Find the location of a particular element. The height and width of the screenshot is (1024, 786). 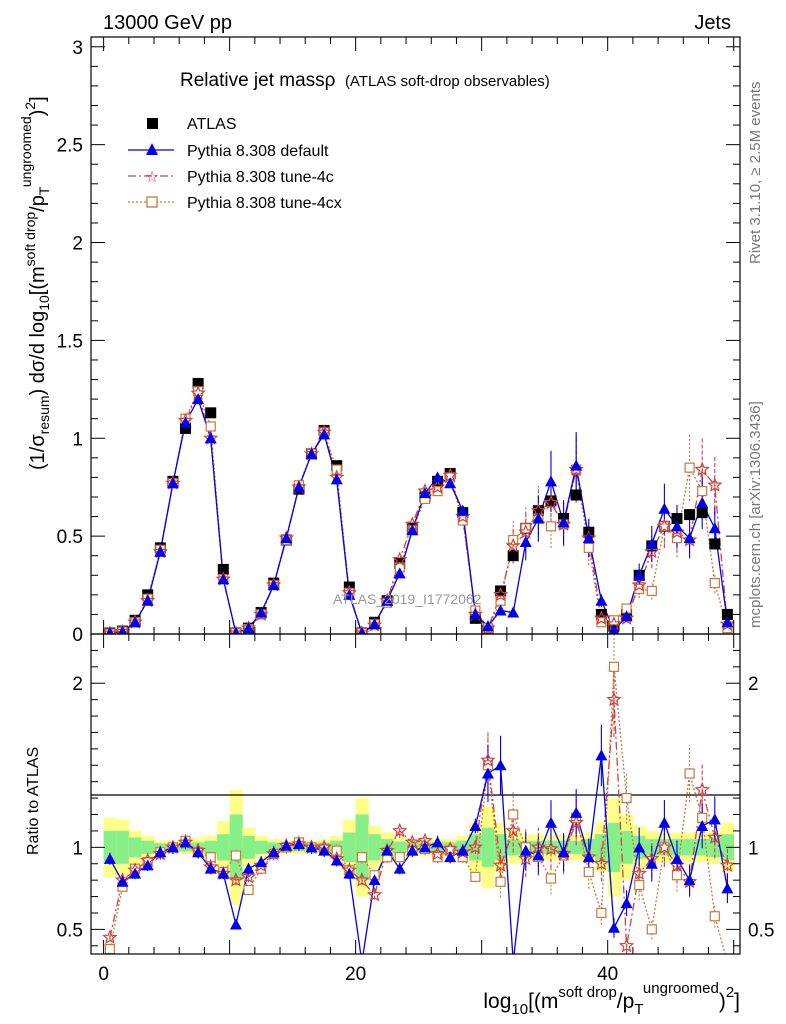

y-axis-label-ratio: Ratio to ATLAS is located at coordinates (33, 801).